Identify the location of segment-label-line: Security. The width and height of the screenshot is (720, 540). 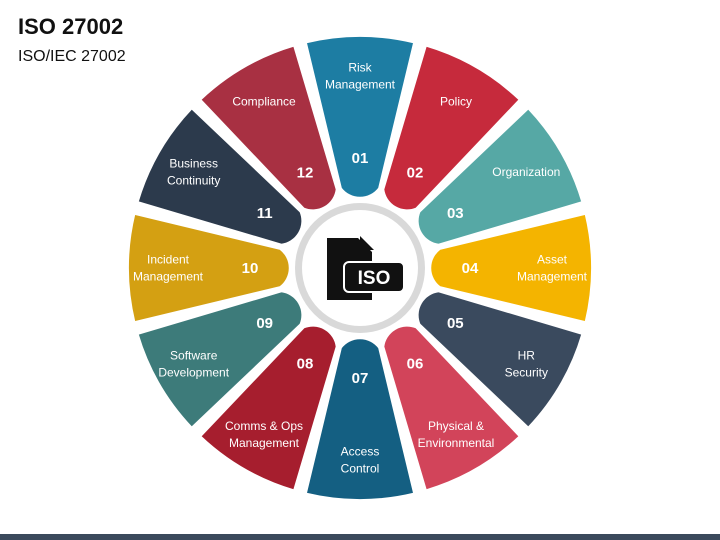
(526, 373).